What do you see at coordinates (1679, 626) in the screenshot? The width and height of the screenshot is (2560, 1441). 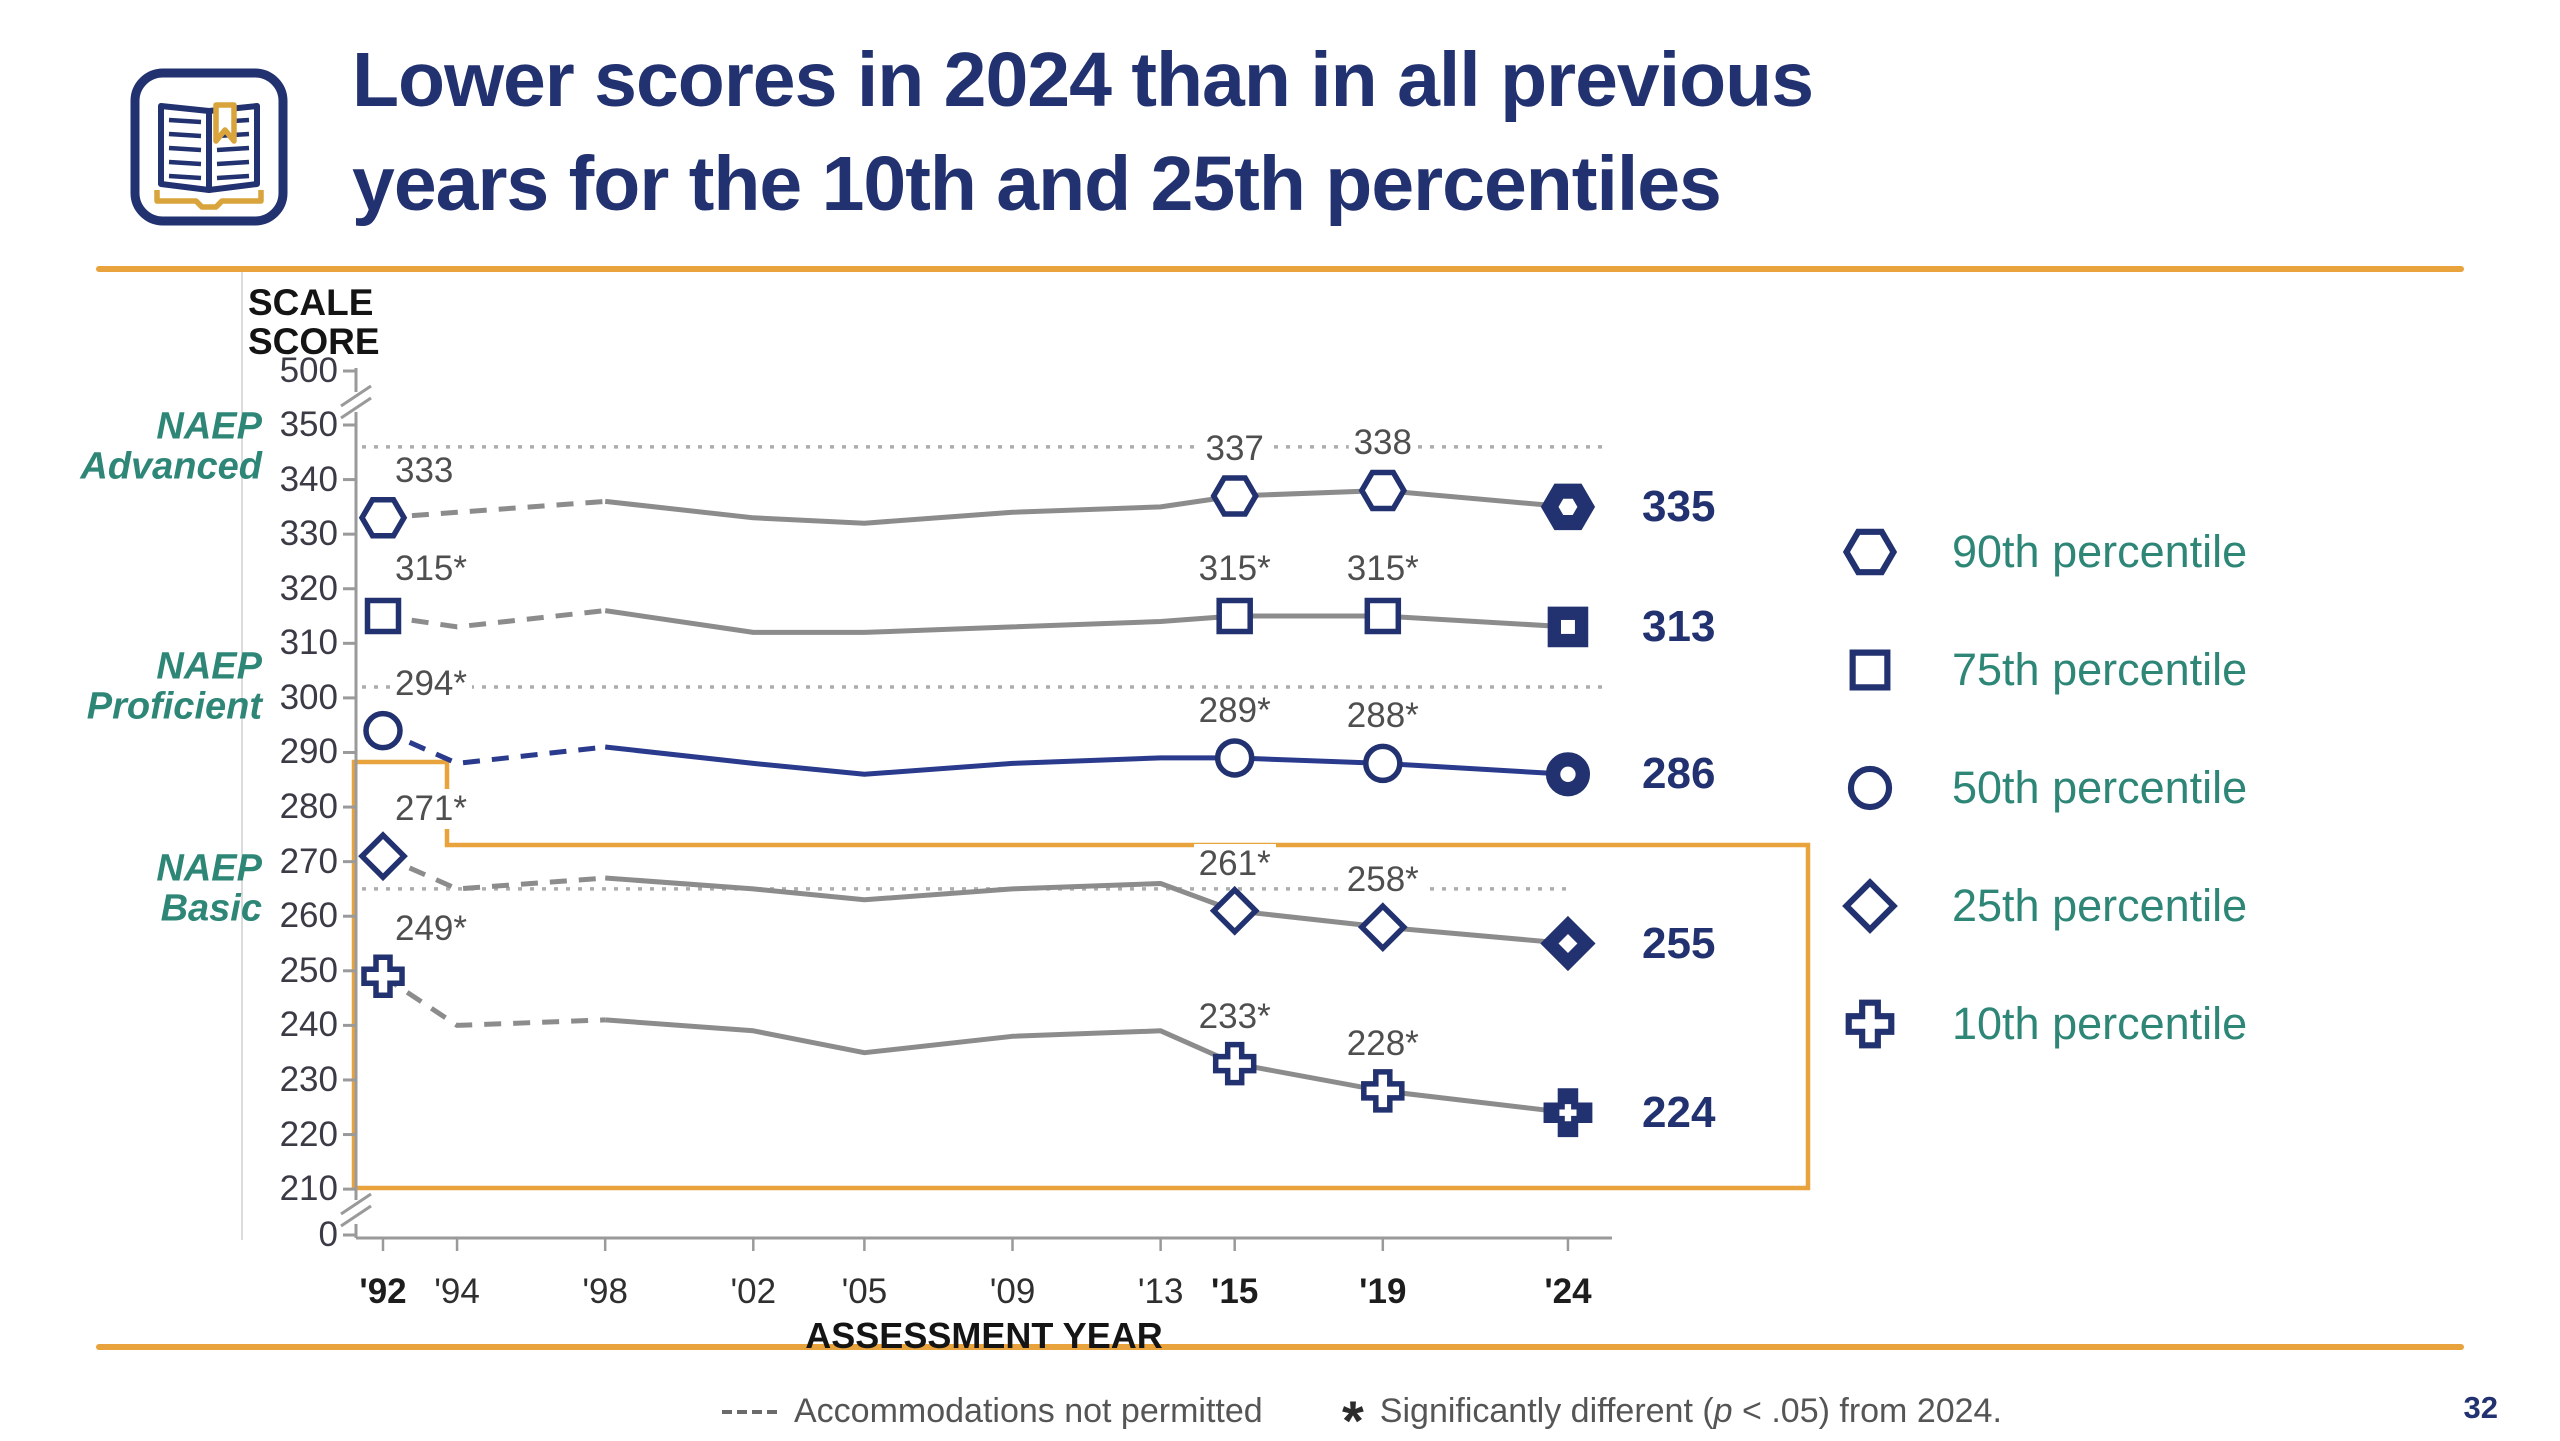 I see `end-label-75th-percentile: 313` at bounding box center [1679, 626].